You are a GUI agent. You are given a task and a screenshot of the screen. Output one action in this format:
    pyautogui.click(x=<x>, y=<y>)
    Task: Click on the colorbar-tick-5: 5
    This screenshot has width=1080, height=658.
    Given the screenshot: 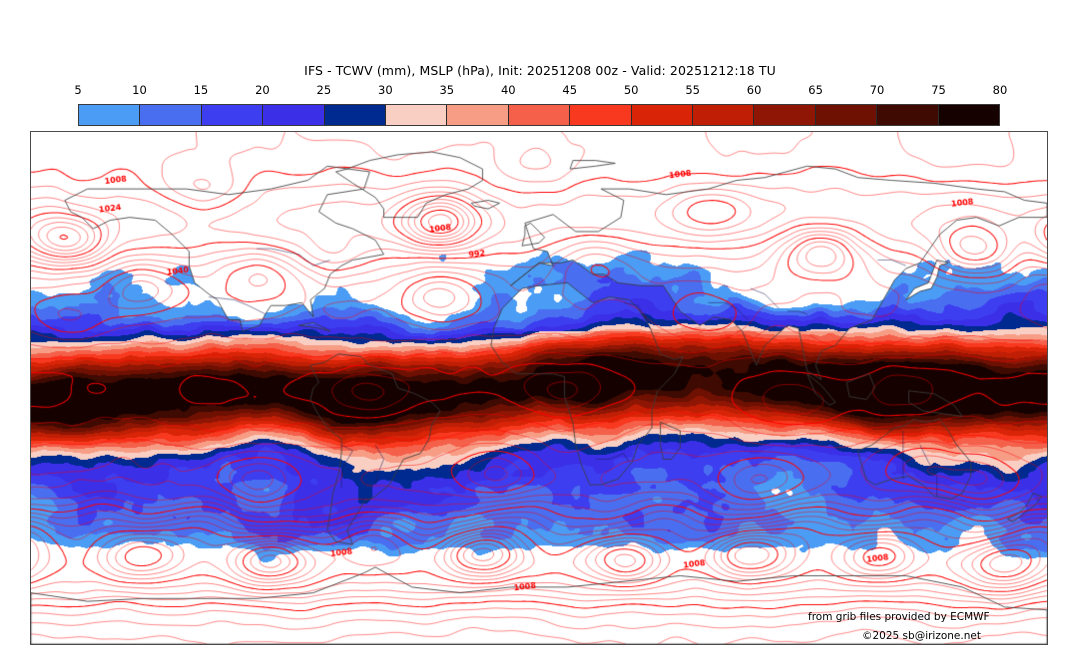 What is the action you would take?
    pyautogui.click(x=78, y=90)
    